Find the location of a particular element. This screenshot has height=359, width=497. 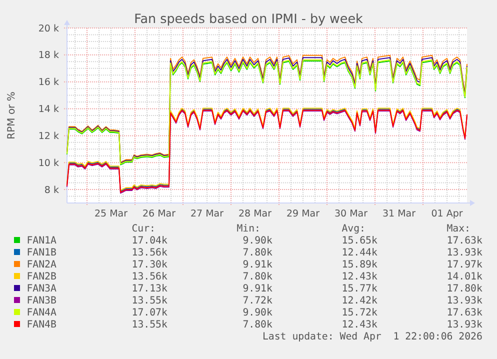

text: Last update: Wed Apr 1 22:00:06 2026 is located at coordinates (372, 337).